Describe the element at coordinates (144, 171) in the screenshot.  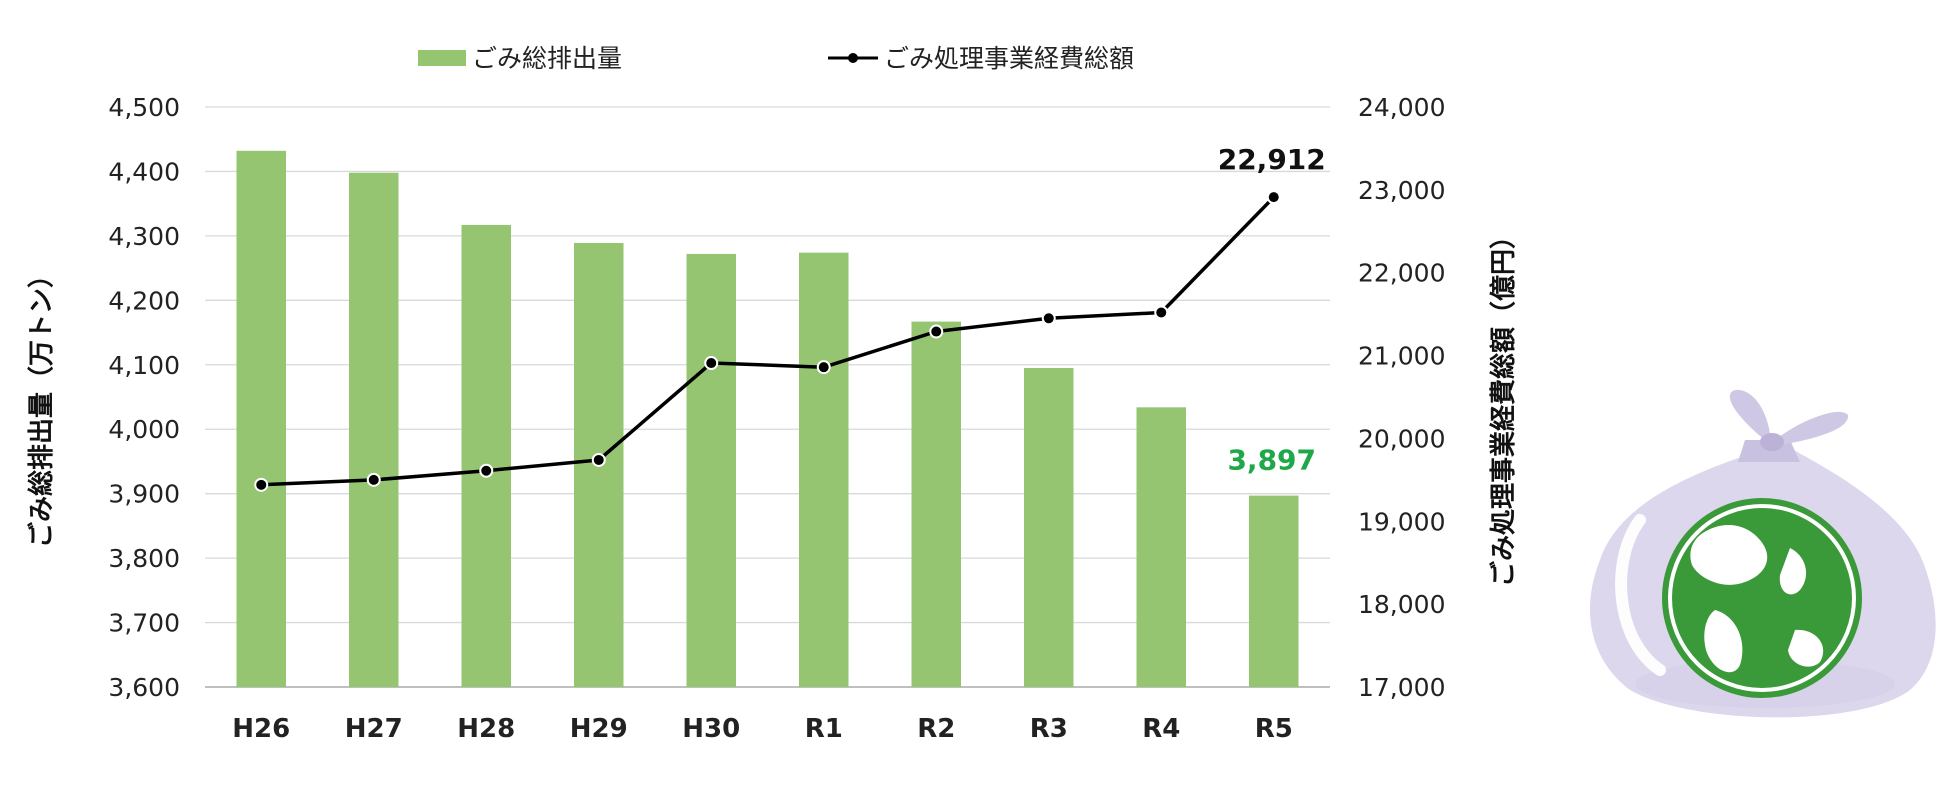
I see `left-tick-label: 4,400` at that location.